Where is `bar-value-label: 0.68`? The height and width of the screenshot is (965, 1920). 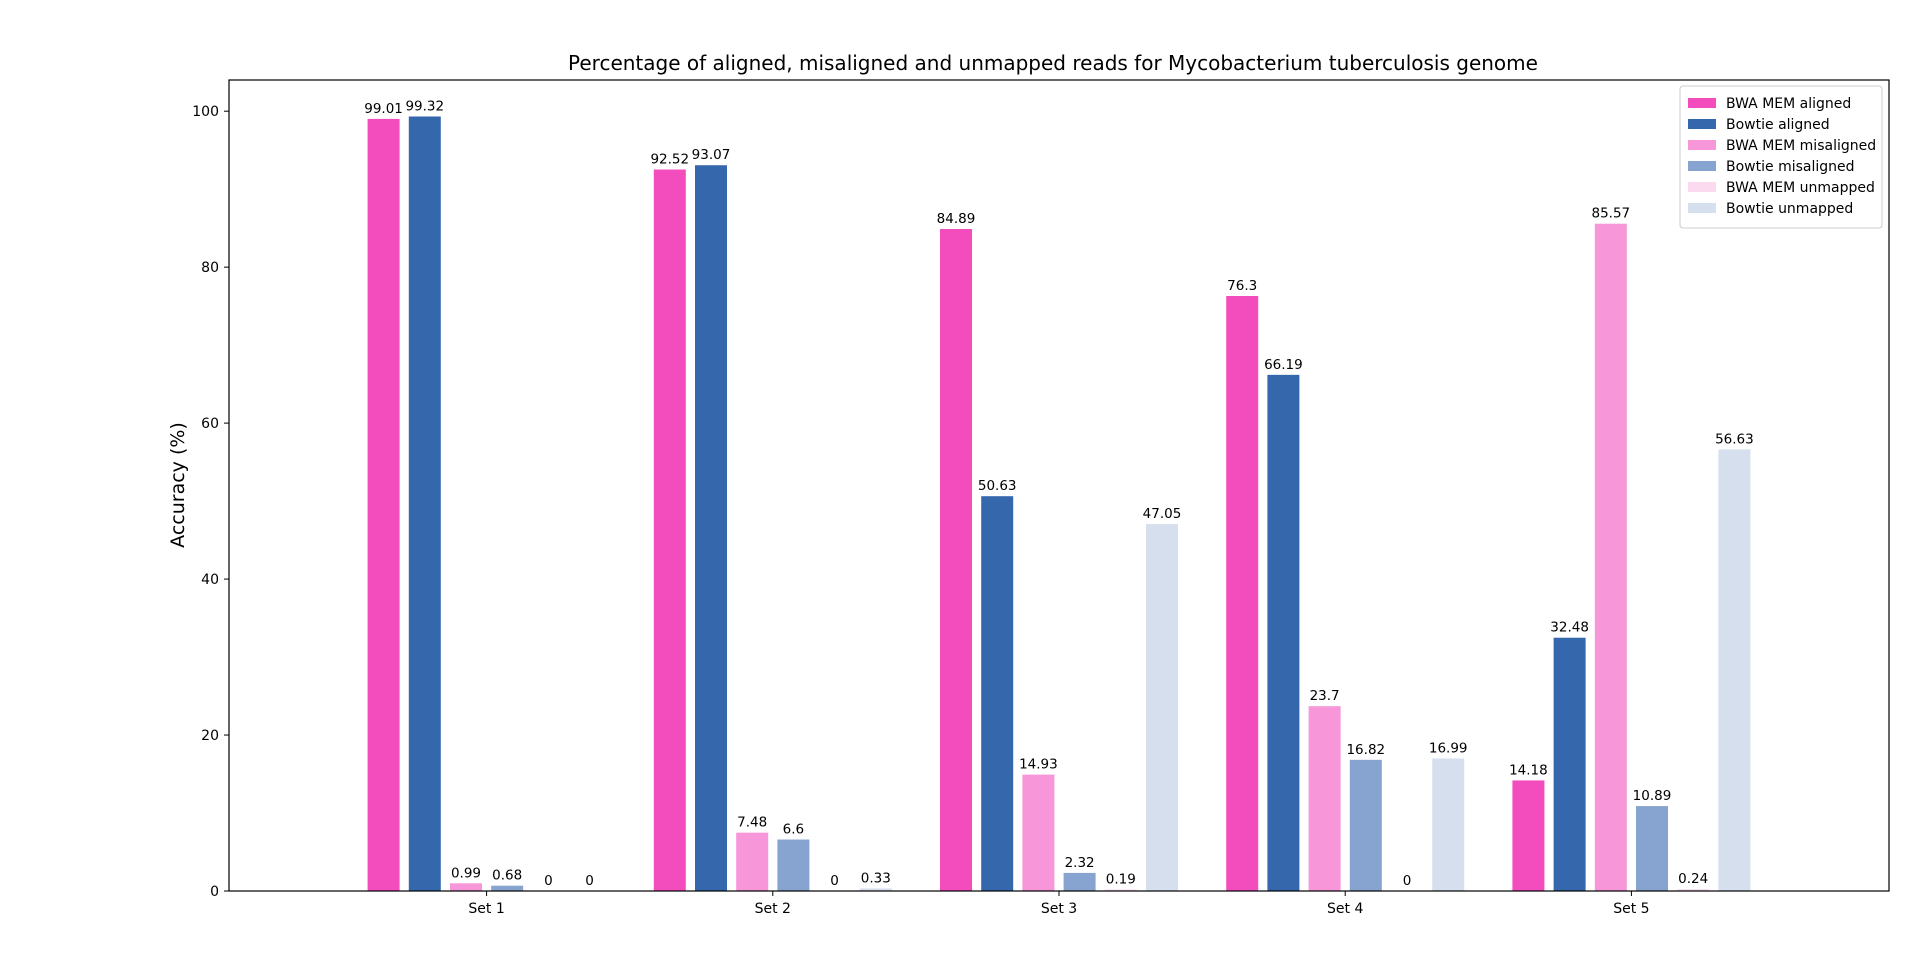
bar-value-label: 0.68 is located at coordinates (507, 876).